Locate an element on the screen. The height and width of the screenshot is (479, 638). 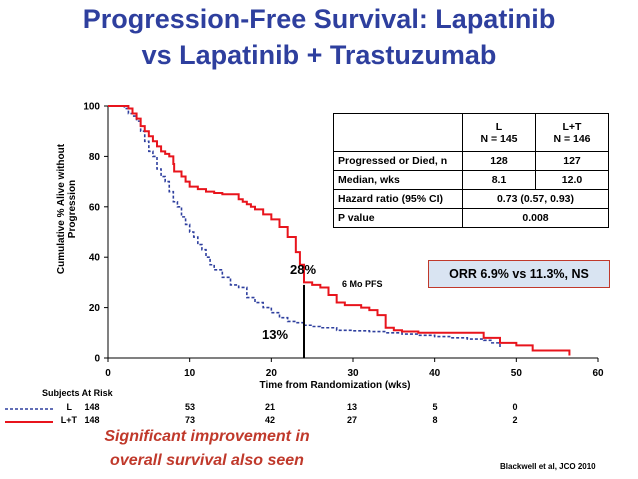
stats-row-progressed: Progressed or Died, n 128 127 is located at coordinates (471, 161).